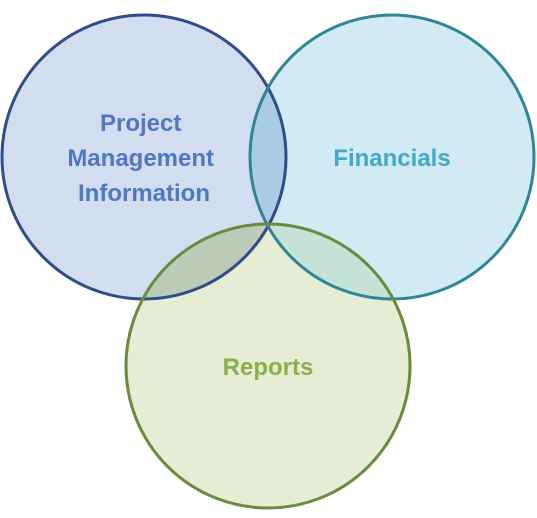 This screenshot has width=537, height=518. I want to click on label-project-management: Project Management Information, so click(143, 158).